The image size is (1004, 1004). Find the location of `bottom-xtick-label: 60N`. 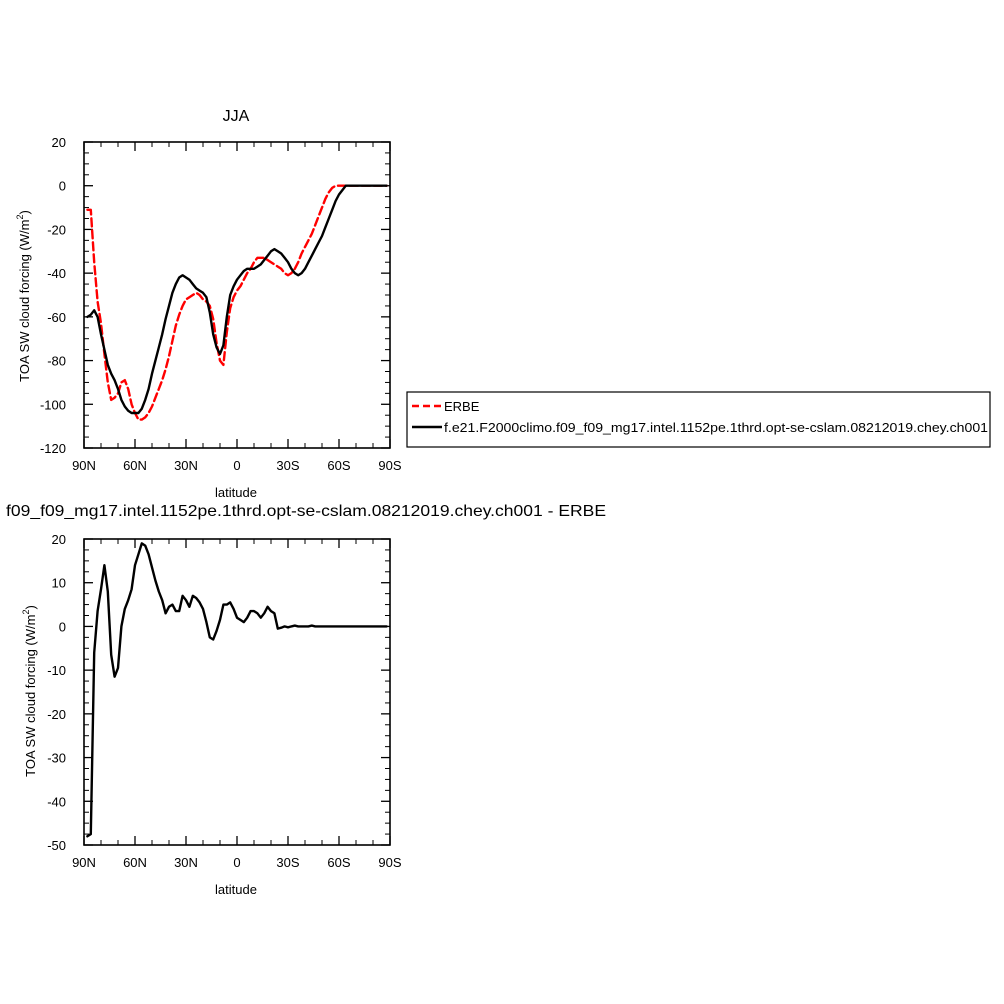

bottom-xtick-label: 60N is located at coordinates (135, 862).